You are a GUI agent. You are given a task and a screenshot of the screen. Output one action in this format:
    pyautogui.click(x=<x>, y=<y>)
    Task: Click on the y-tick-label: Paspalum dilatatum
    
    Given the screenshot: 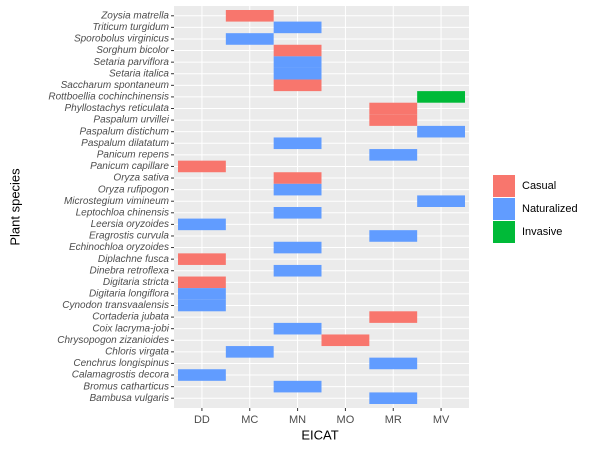 What is the action you would take?
    pyautogui.click(x=125, y=143)
    